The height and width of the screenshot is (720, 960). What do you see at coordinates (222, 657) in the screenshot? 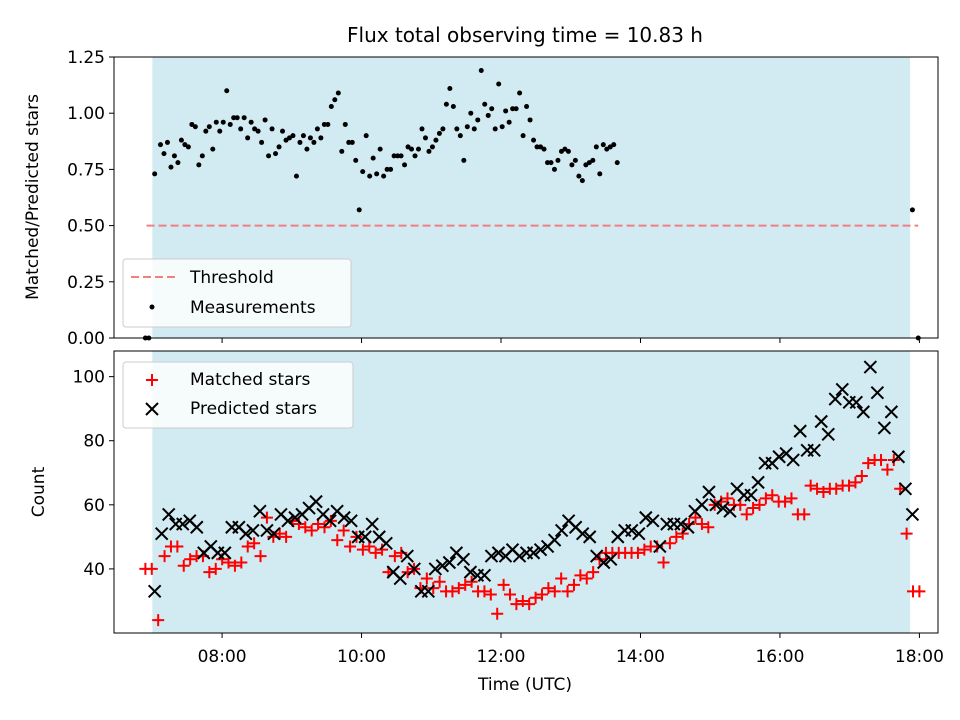
I see `x-tick-label: 08:00` at bounding box center [222, 657].